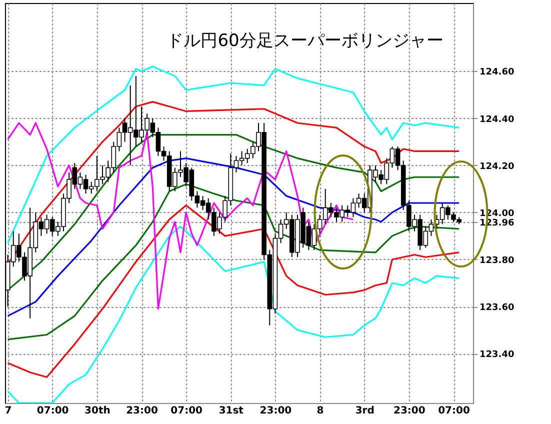 Image resolution: width=551 pixels, height=424 pixels. Describe the element at coordinates (497, 308) in the screenshot. I see `y-tick-label: 123.60` at that location.